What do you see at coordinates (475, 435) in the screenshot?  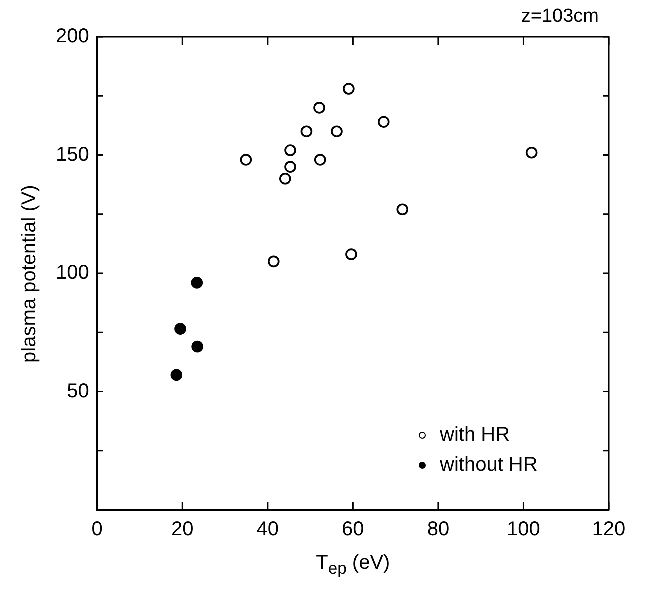 I see `legend-label: with HR` at bounding box center [475, 435].